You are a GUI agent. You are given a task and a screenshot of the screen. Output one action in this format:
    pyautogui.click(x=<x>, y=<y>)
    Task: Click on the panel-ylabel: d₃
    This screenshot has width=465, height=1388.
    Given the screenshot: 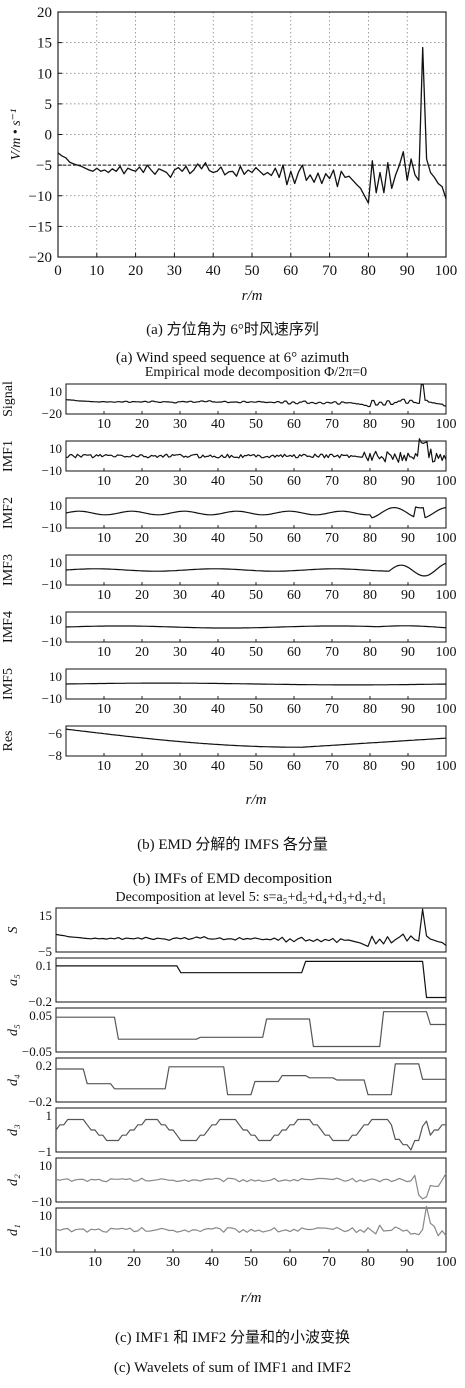 What is the action you would take?
    pyautogui.click(x=13, y=1130)
    